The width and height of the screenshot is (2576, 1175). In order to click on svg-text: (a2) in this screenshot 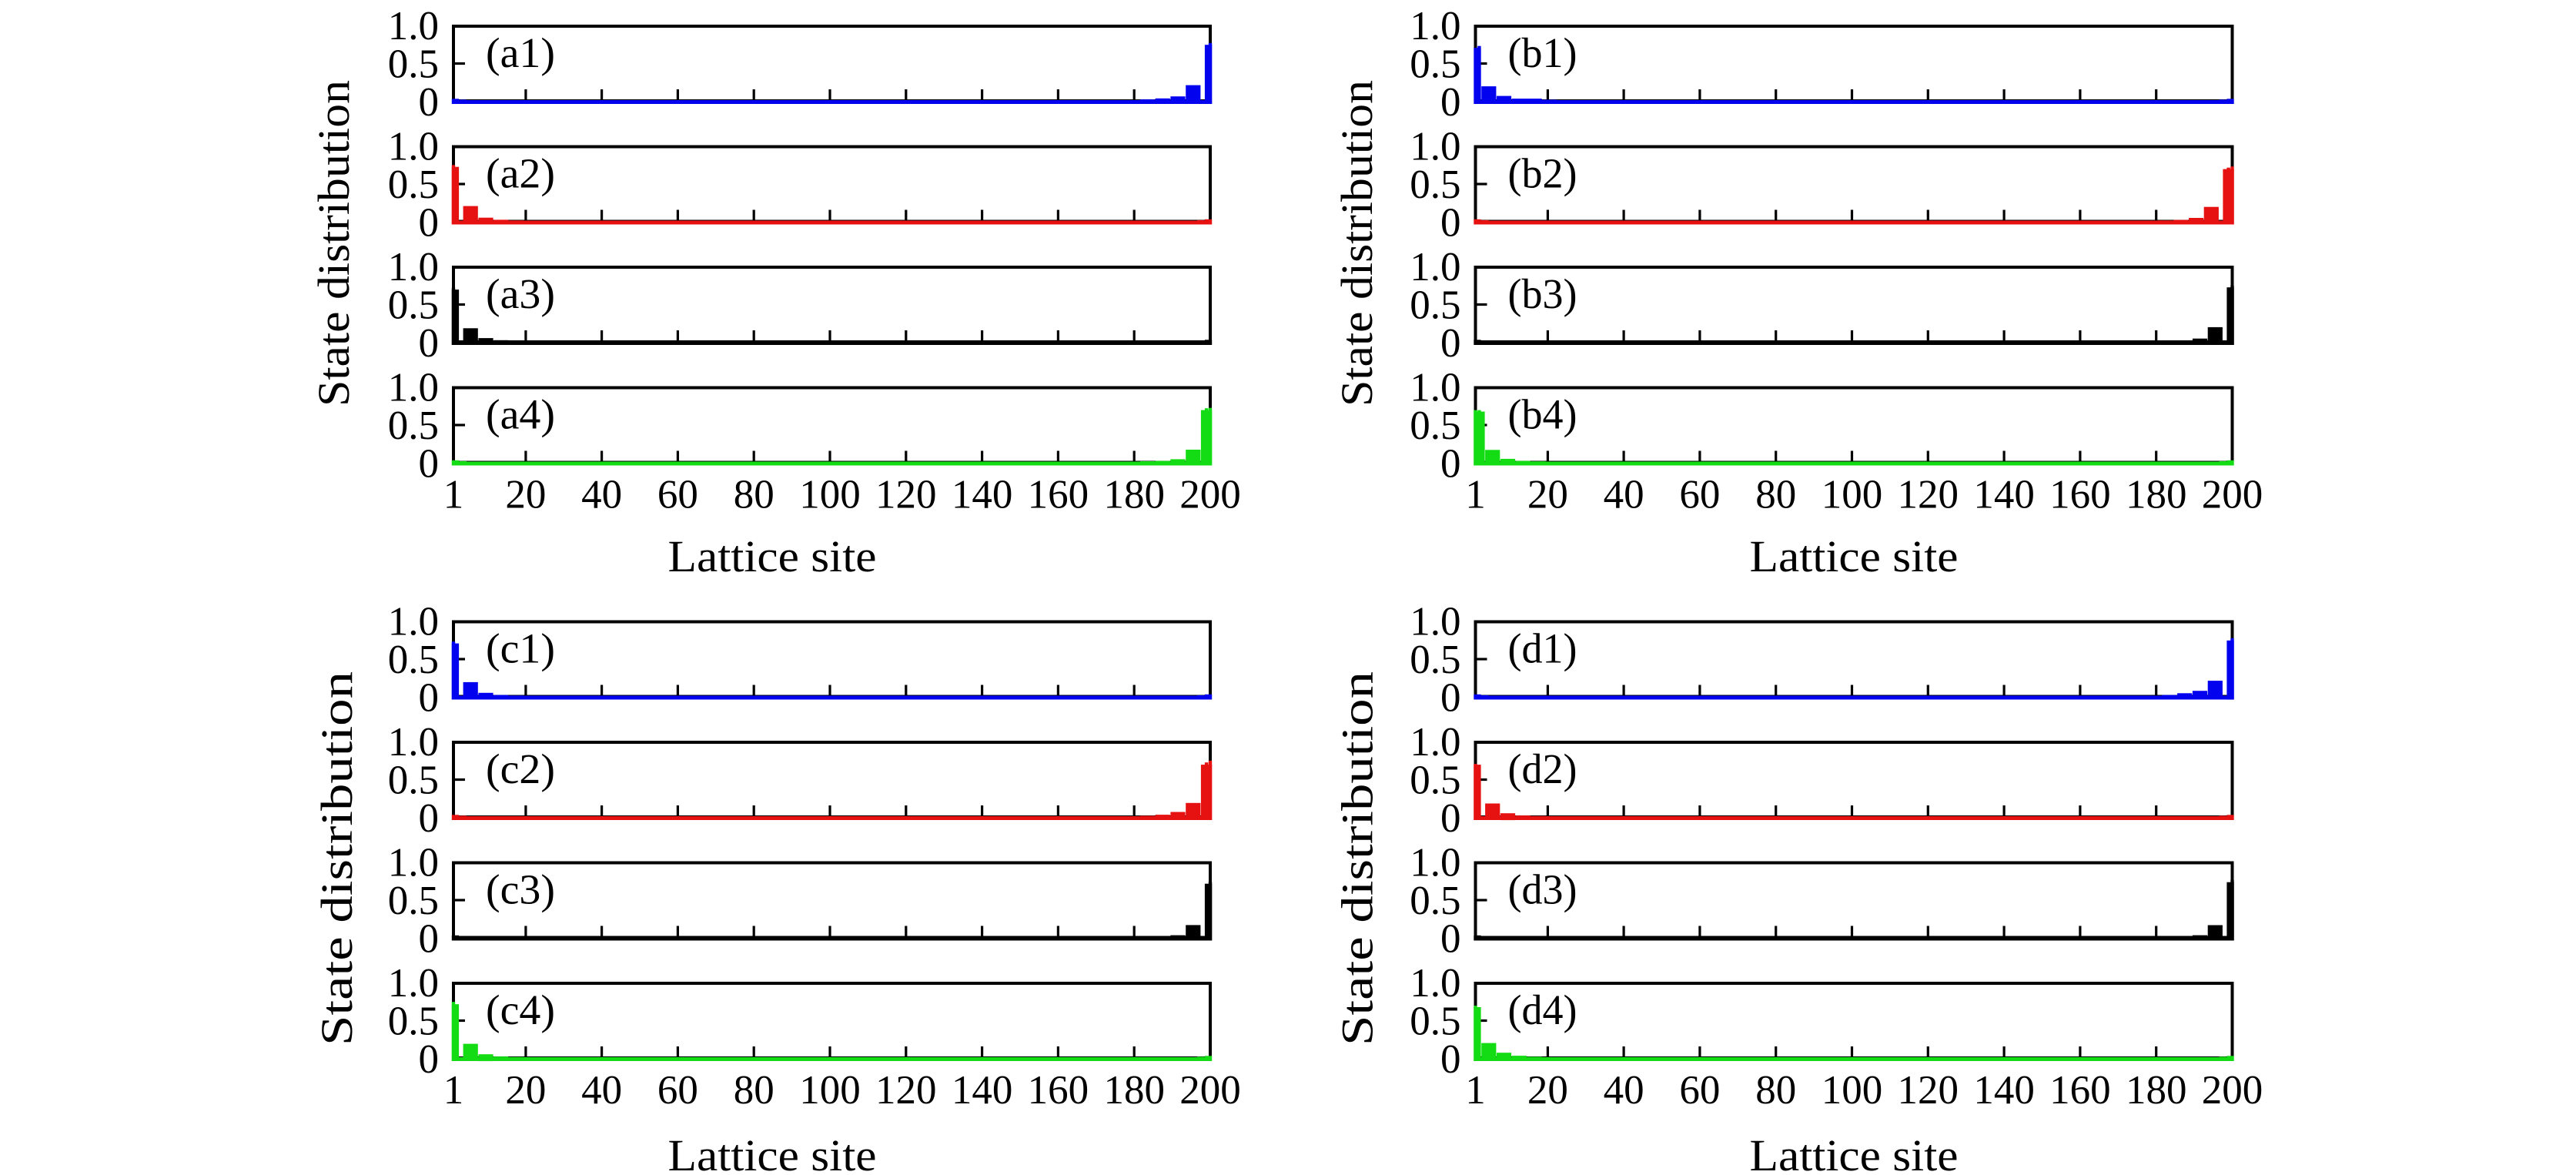, I will do `click(521, 173)`.